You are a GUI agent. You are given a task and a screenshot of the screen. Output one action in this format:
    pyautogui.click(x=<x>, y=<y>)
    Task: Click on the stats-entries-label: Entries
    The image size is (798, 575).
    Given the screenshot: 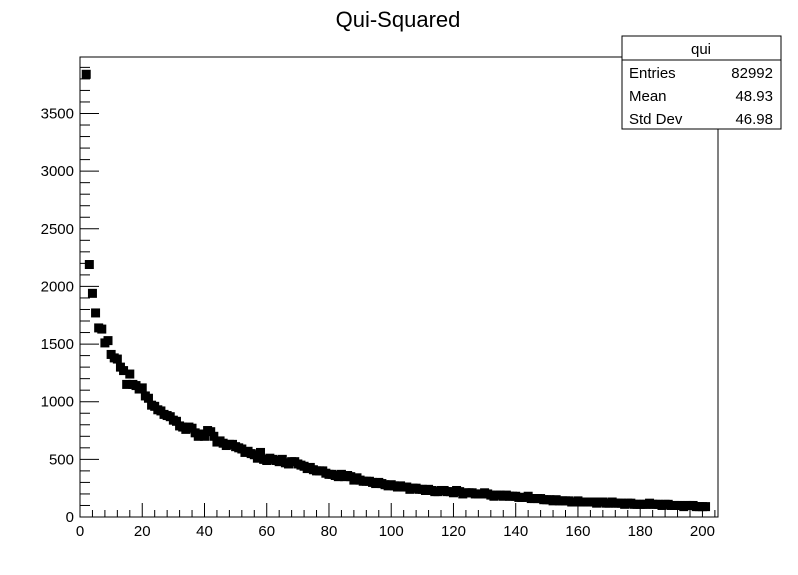 What is the action you would take?
    pyautogui.click(x=652, y=73)
    